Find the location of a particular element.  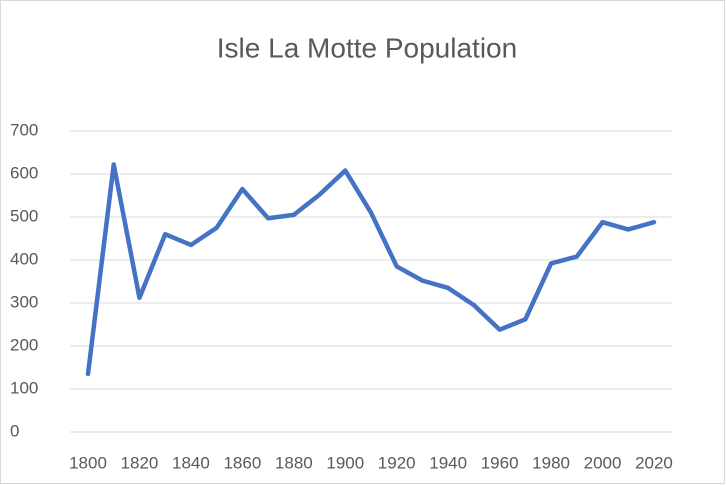

y-tick-label: 400 is located at coordinates (24, 258).